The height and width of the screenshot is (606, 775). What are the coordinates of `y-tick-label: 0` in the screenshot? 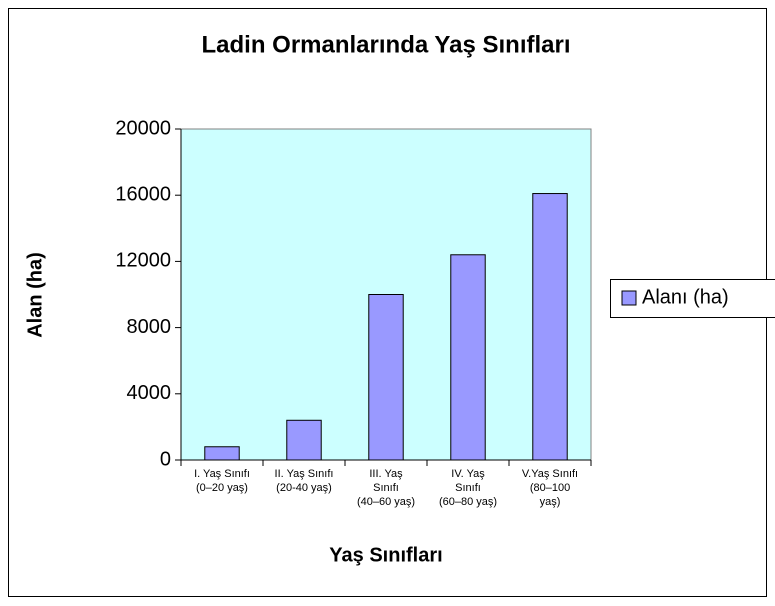 It's located at (165, 459).